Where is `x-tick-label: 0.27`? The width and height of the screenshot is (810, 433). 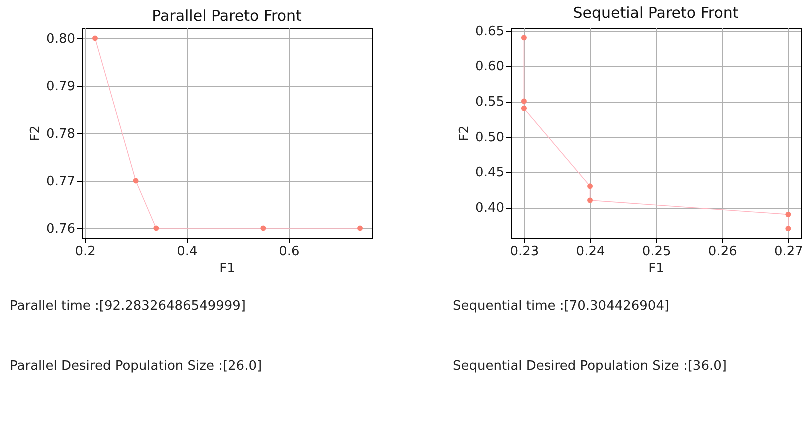 x-tick-label: 0.27 is located at coordinates (789, 252).